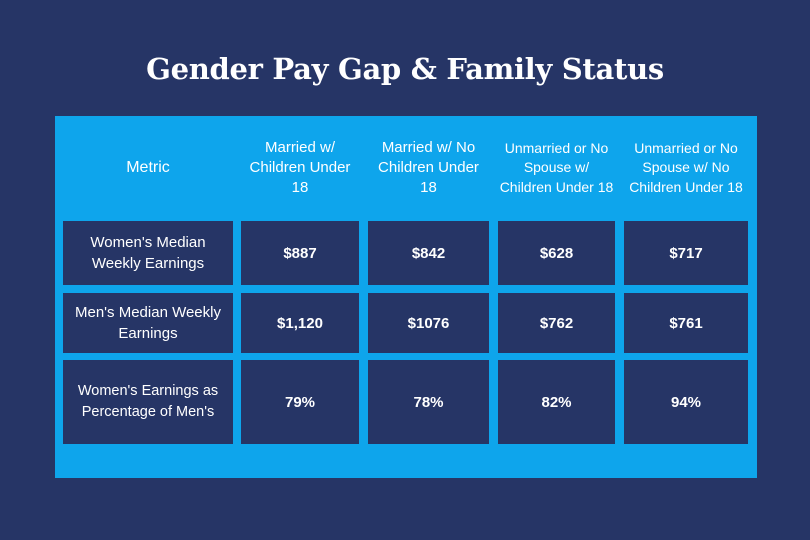 Image resolution: width=810 pixels, height=540 pixels. What do you see at coordinates (428, 402) in the screenshot?
I see `table-cell: 78%` at bounding box center [428, 402].